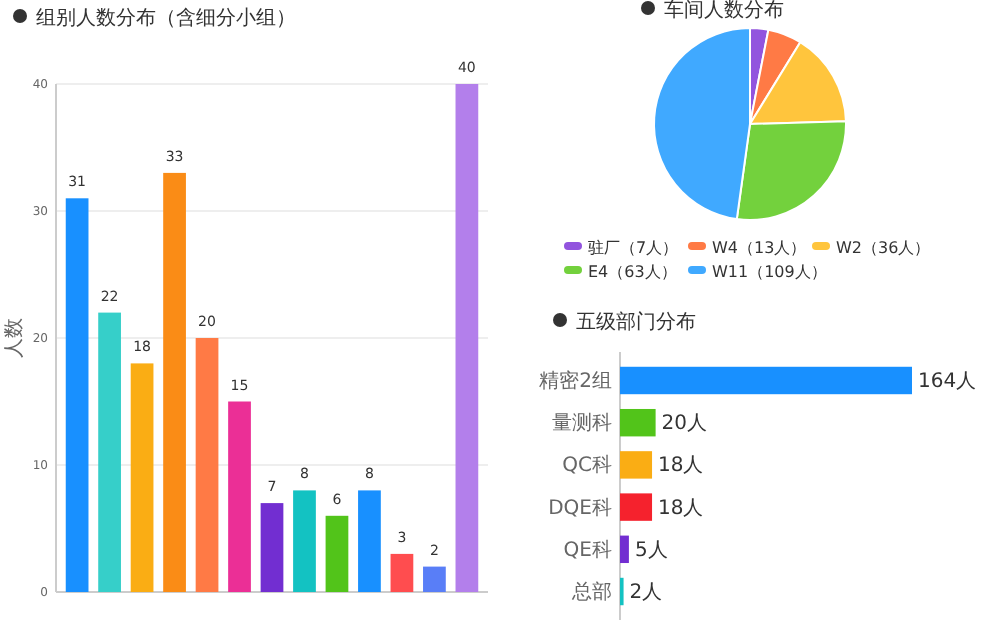 The image size is (1000, 636). Describe the element at coordinates (587, 549) in the screenshot. I see `y-tick-label: QE科` at that location.